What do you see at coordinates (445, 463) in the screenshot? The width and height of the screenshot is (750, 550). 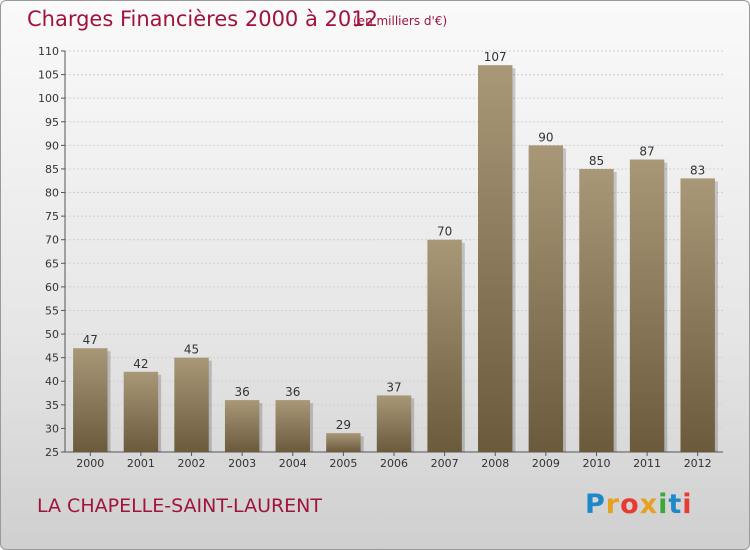 I see `x-tick-label: 2007` at bounding box center [445, 463].